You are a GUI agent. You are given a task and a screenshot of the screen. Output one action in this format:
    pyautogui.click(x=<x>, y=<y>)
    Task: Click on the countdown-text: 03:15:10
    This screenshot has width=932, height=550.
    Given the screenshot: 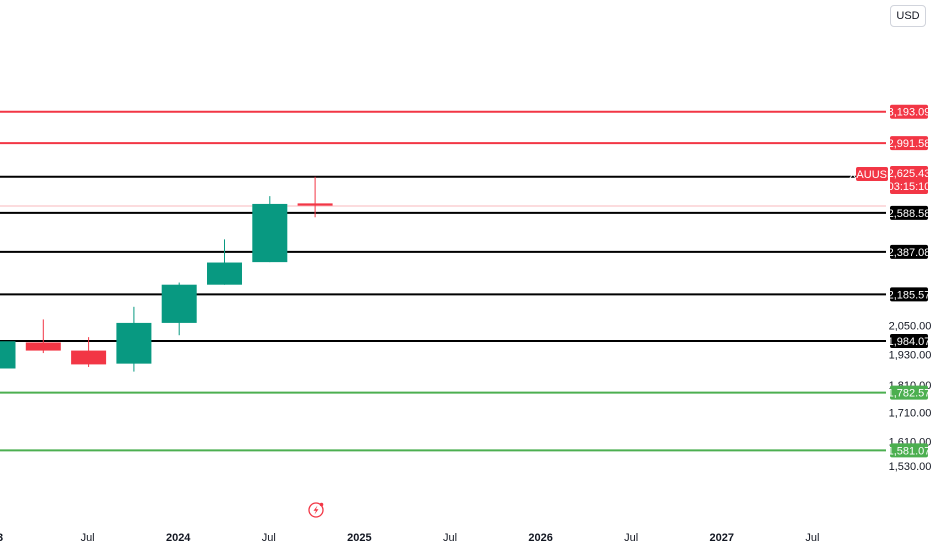 What is the action you would take?
    pyautogui.click(x=909, y=187)
    